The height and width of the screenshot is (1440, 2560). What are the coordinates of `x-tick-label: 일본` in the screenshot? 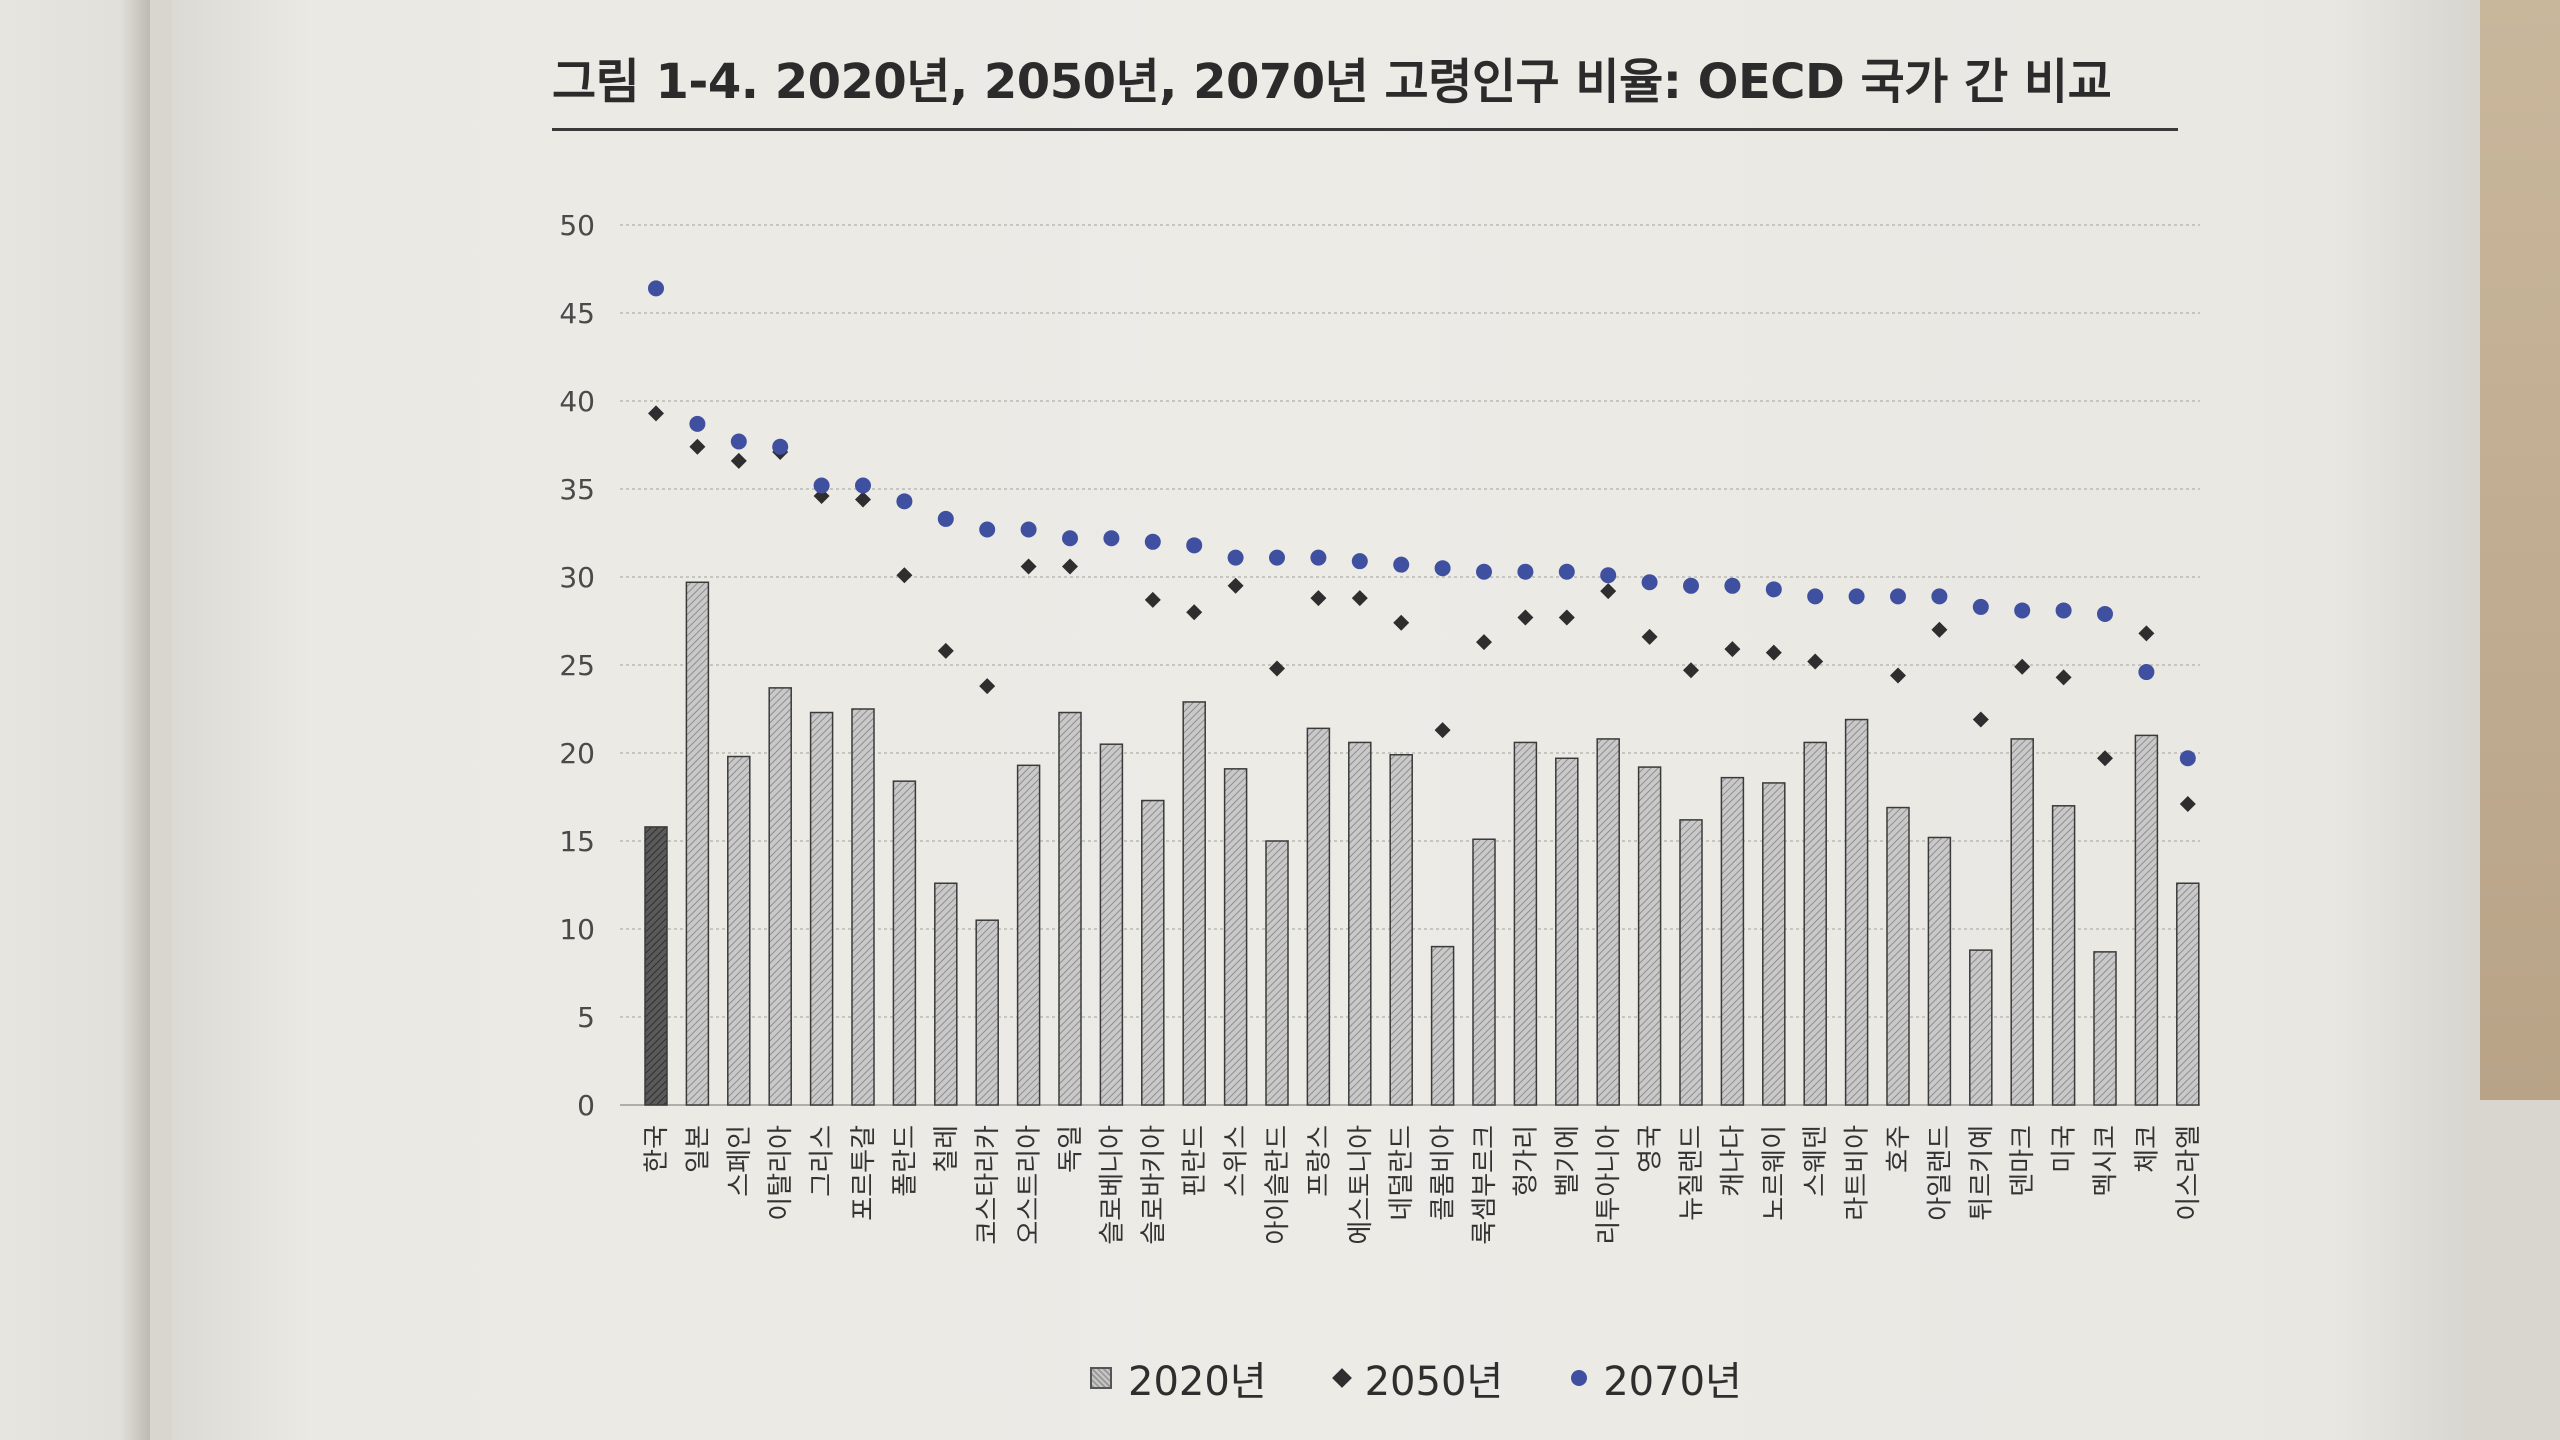 It's located at (698, 1149).